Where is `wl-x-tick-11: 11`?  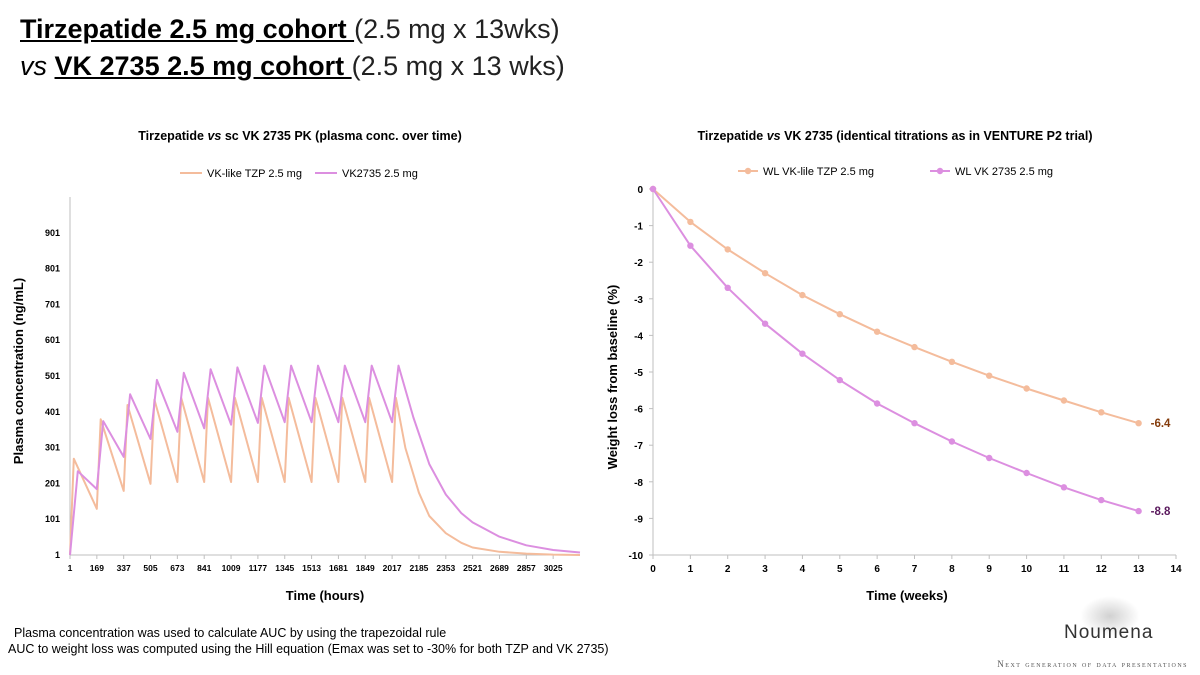
wl-x-tick-11: 11 is located at coordinates (1064, 569).